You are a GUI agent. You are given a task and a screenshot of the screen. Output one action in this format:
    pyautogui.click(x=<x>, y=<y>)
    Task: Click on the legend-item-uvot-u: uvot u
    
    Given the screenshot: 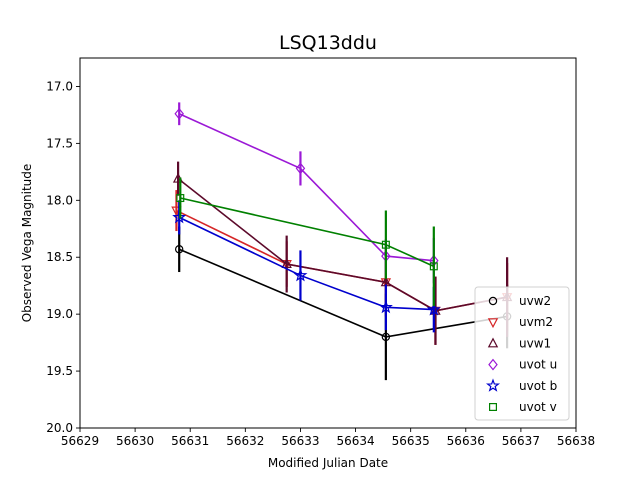 What is the action you would take?
    pyautogui.click(x=522, y=365)
    